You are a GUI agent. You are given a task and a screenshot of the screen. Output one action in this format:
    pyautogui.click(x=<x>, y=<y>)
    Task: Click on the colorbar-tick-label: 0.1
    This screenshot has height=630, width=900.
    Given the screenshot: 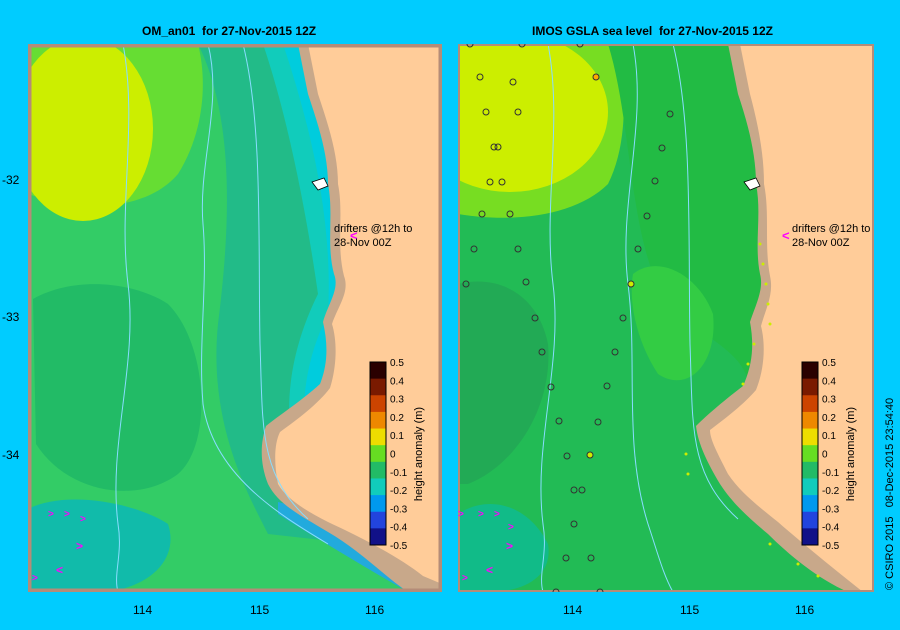 What is the action you would take?
    pyautogui.click(x=397, y=436)
    